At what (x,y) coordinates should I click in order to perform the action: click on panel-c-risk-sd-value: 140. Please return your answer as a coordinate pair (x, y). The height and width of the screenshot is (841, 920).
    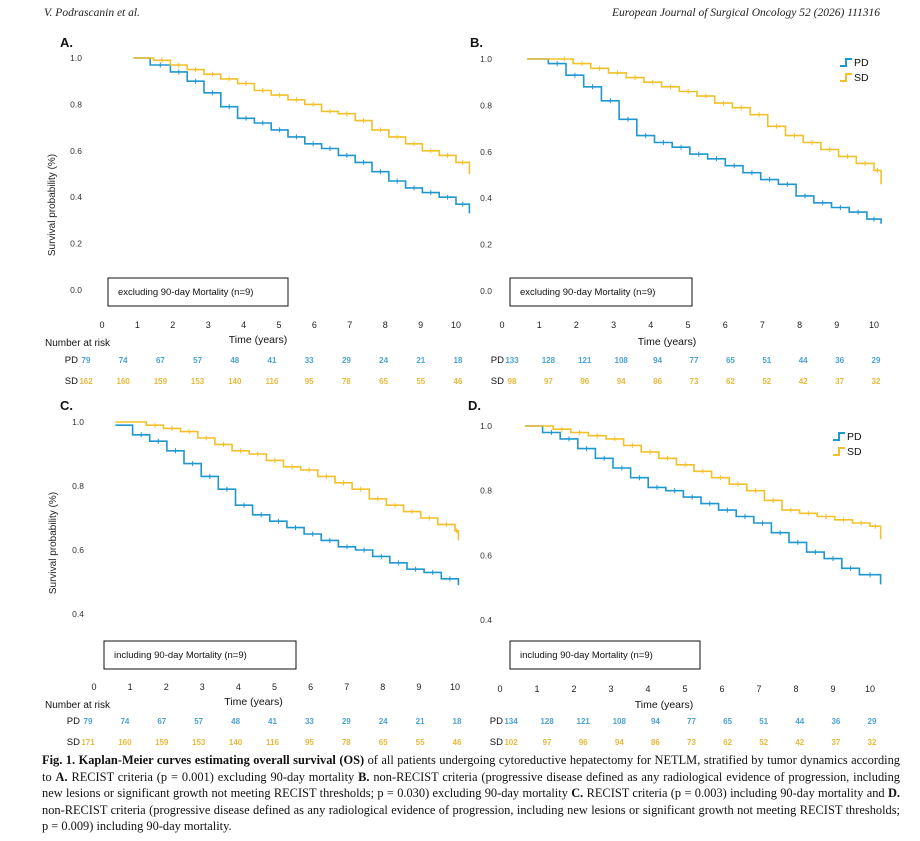
    Looking at the image, I should click on (236, 741).